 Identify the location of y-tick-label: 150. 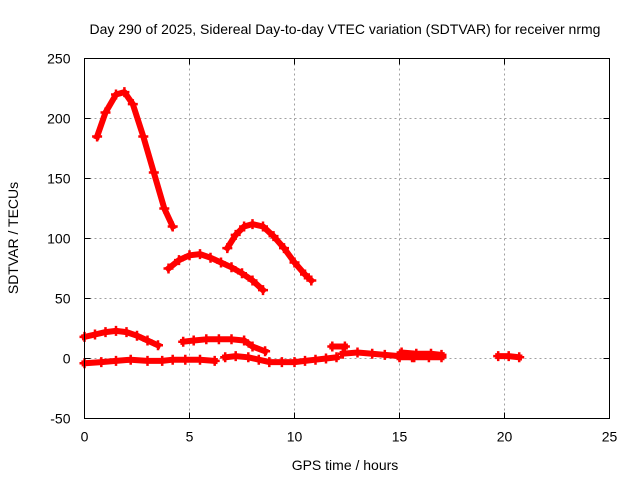
(59, 179).